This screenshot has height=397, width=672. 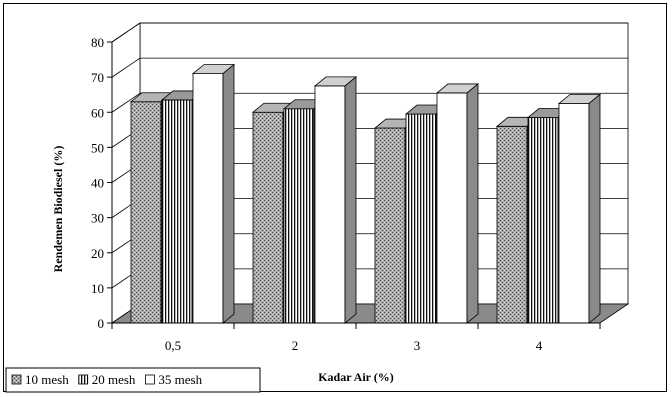 I want to click on x-tick-label: 3, so click(x=417, y=345).